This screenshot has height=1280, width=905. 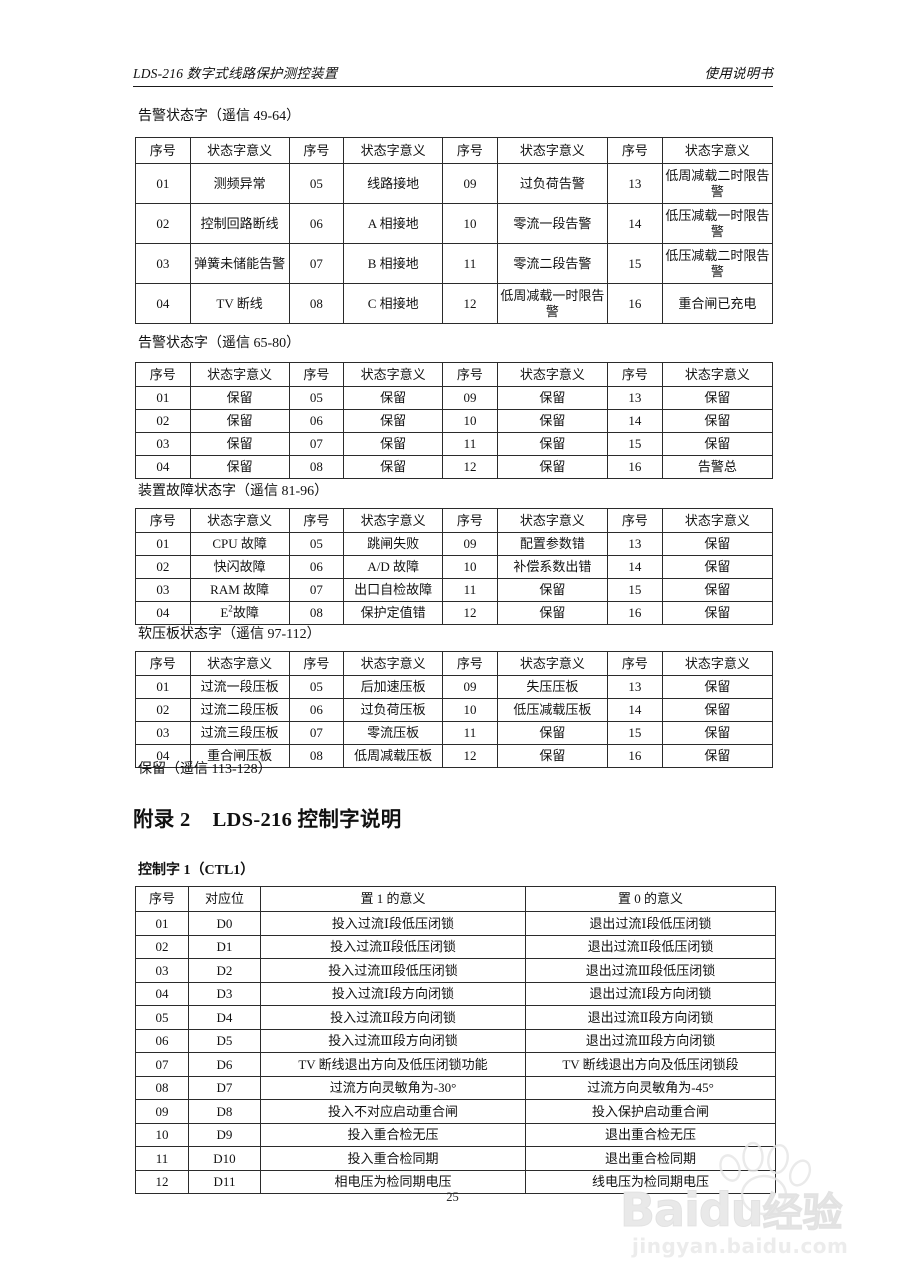 I want to click on table-cell: 跳闸失败, so click(x=393, y=544).